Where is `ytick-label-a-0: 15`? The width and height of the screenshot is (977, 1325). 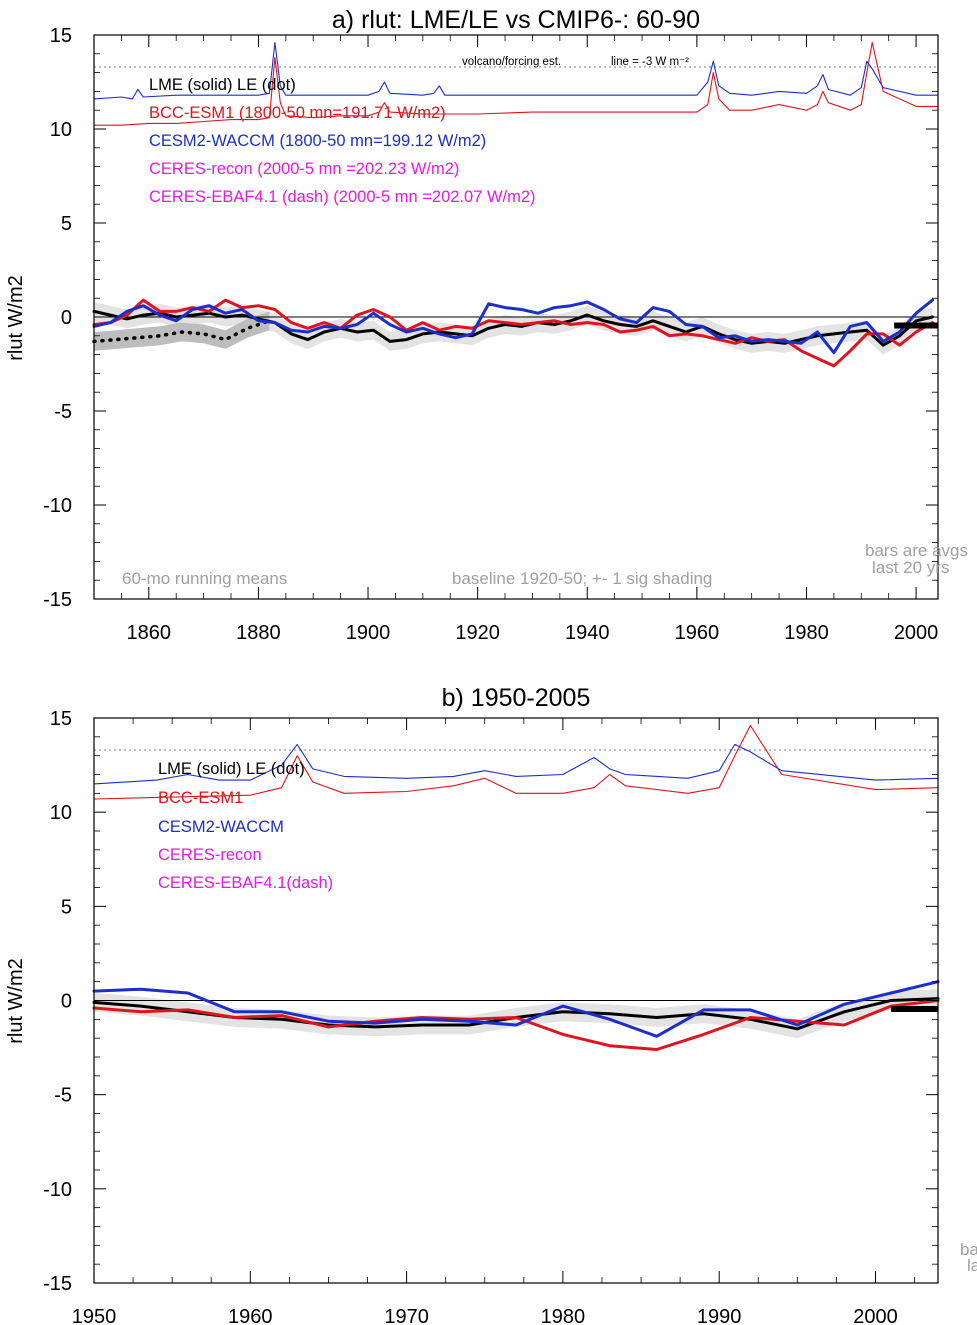
ytick-label-a-0: 15 is located at coordinates (61, 36).